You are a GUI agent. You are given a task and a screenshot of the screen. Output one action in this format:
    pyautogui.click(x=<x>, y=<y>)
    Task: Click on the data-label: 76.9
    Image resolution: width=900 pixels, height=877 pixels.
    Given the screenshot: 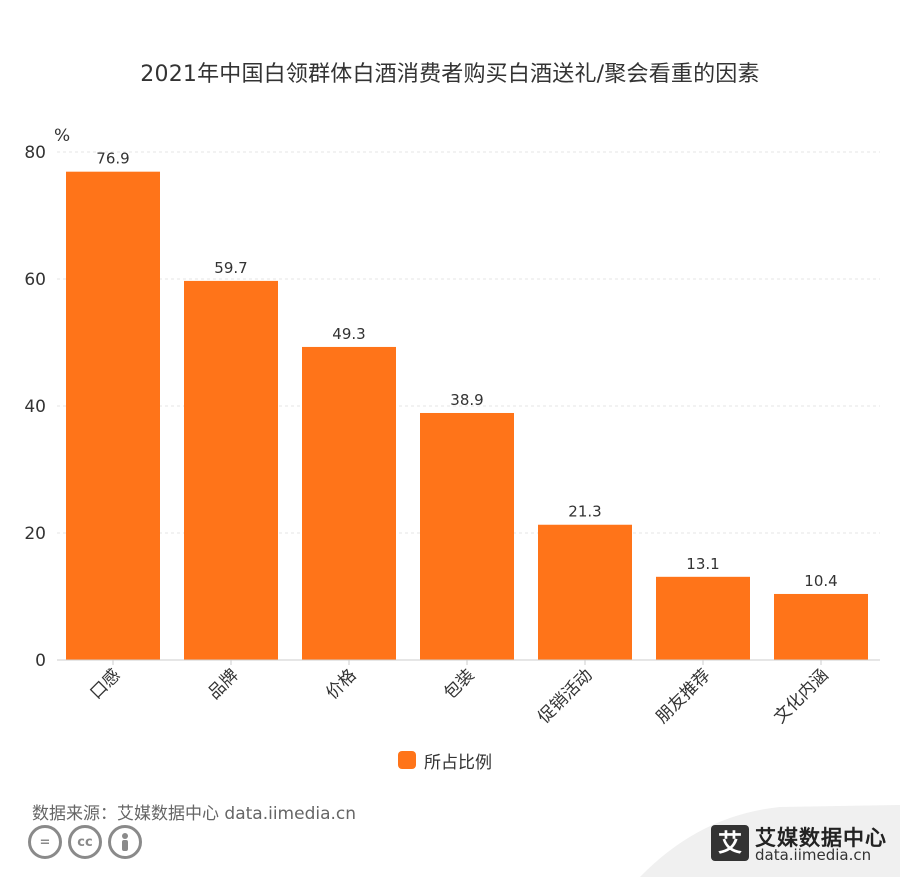 What is the action you would take?
    pyautogui.click(x=112, y=159)
    